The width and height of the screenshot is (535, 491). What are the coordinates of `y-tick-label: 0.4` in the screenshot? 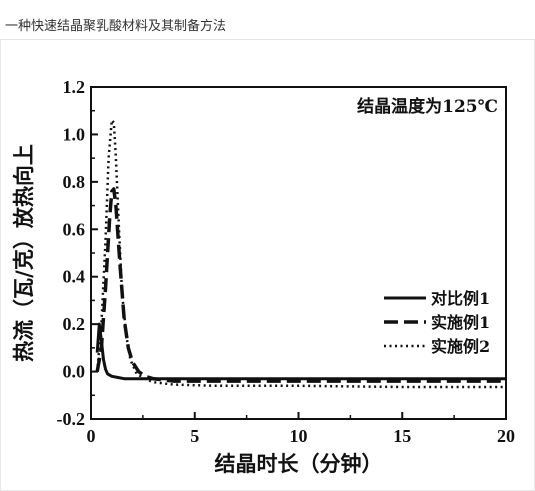 It's located at (74, 277).